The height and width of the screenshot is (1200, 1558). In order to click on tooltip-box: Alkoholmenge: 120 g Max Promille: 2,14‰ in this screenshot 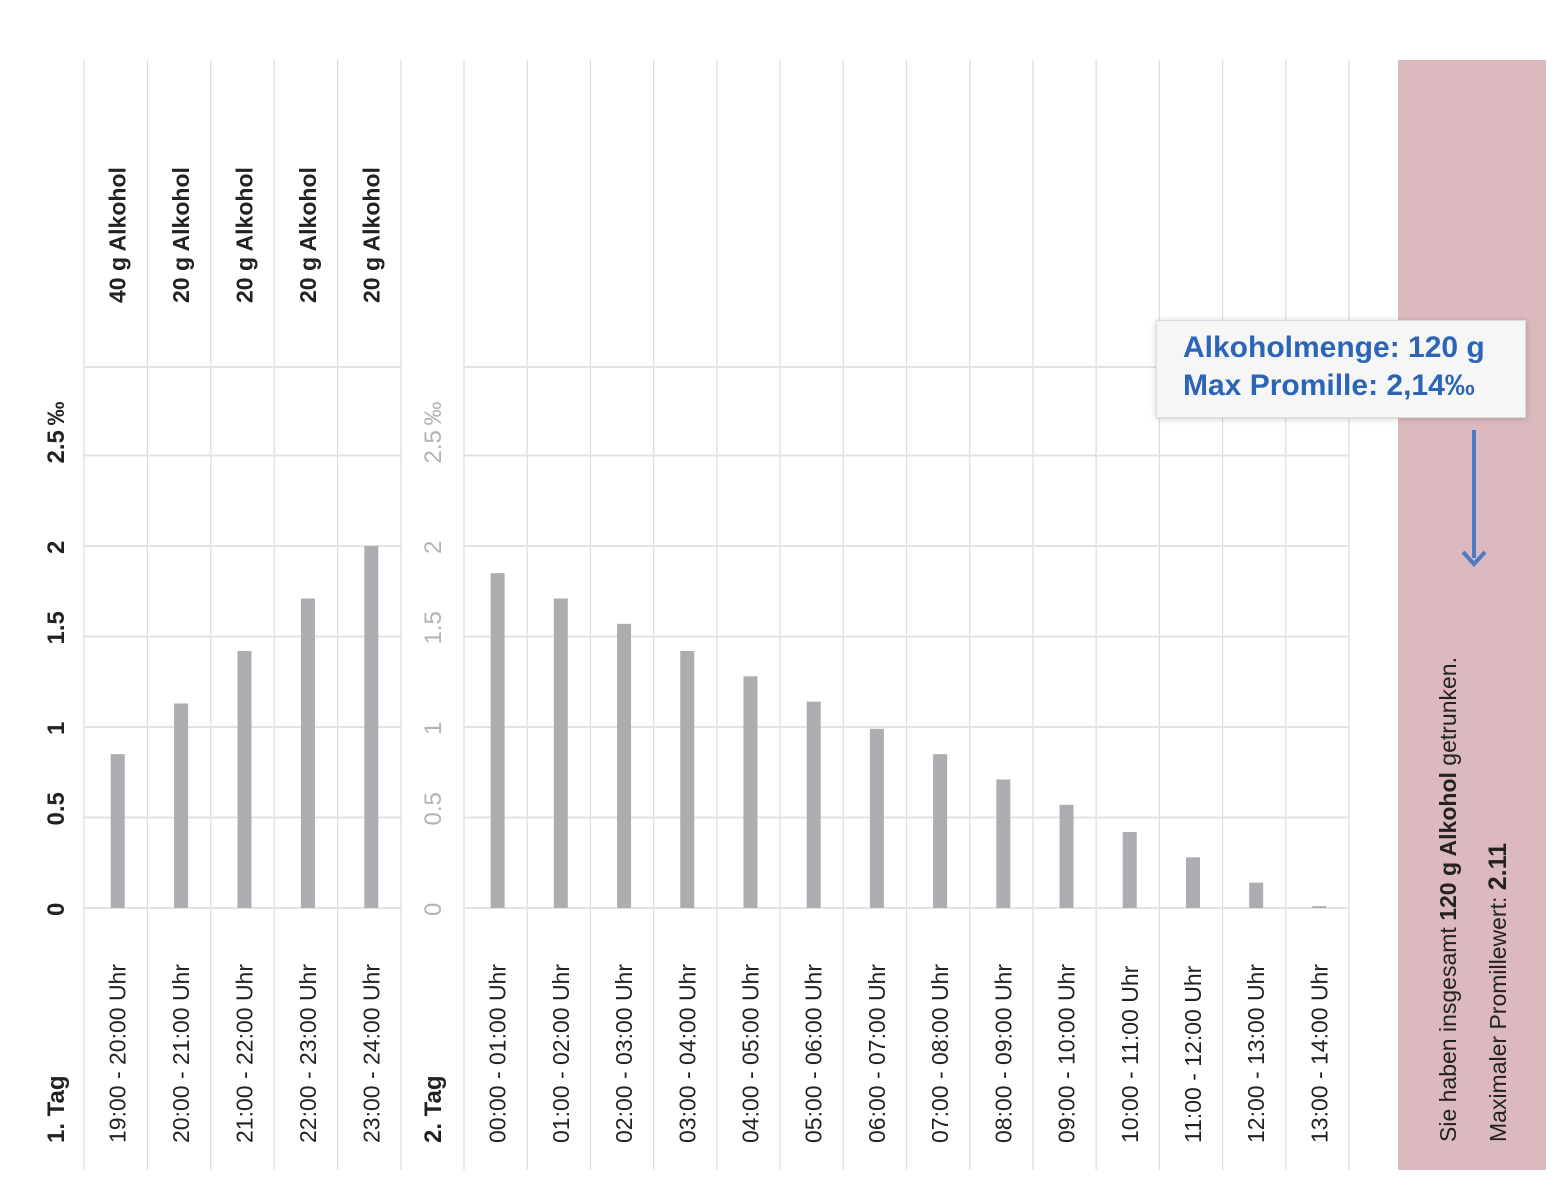, I will do `click(1341, 369)`.